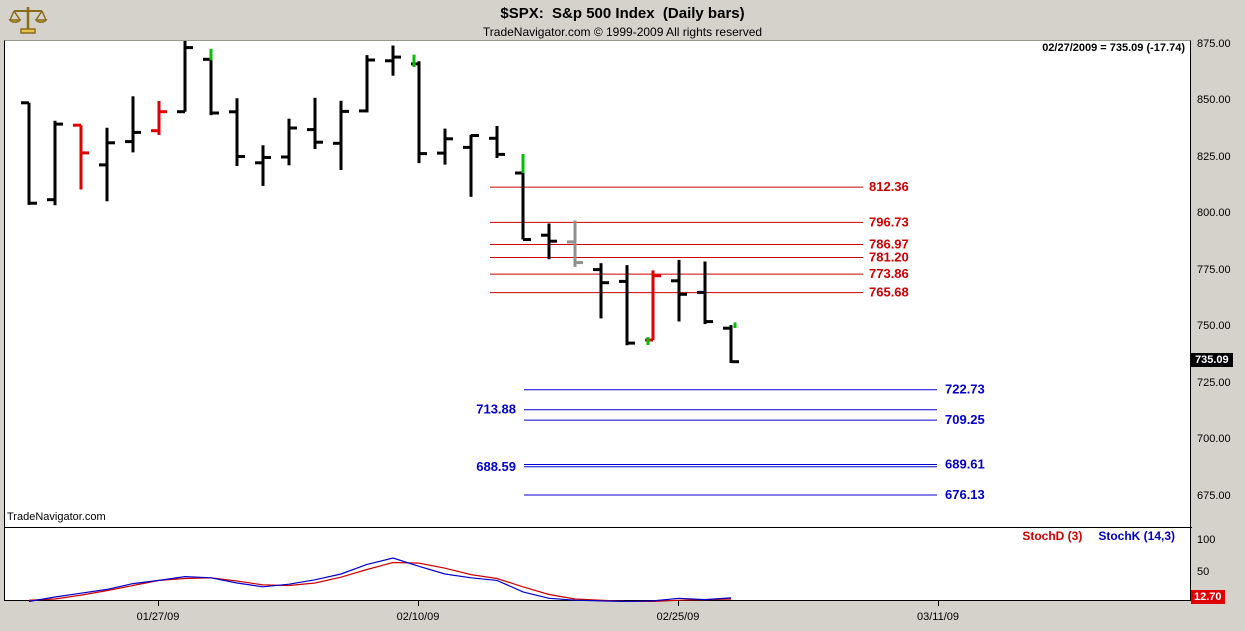 The width and height of the screenshot is (1245, 631). Describe the element at coordinates (889, 292) in the screenshot. I see `resistance-label: 765.68` at that location.